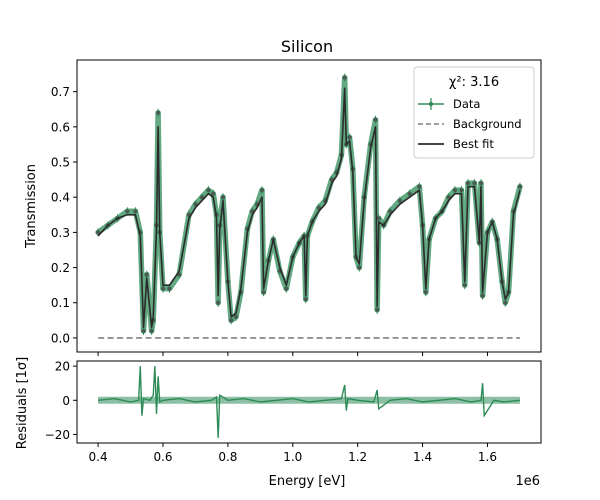 Image resolution: width=600 pixels, height=500 pixels. What do you see at coordinates (64, 215) in the screenshot?
I see `main-y-ticks: 0.0 0.1 0.2 0.3 0.4 0.5 0.6 0.7` at bounding box center [64, 215].